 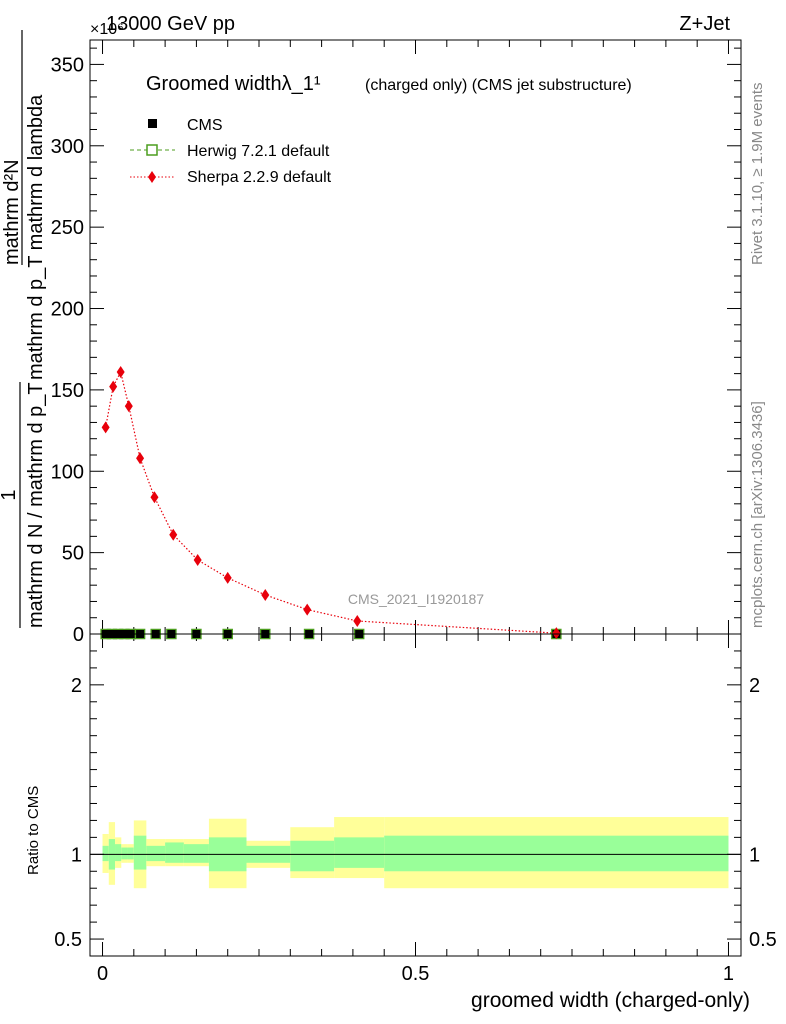 What do you see at coordinates (754, 686) in the screenshot?
I see `ratio-y-tick-label-right: 2` at bounding box center [754, 686].